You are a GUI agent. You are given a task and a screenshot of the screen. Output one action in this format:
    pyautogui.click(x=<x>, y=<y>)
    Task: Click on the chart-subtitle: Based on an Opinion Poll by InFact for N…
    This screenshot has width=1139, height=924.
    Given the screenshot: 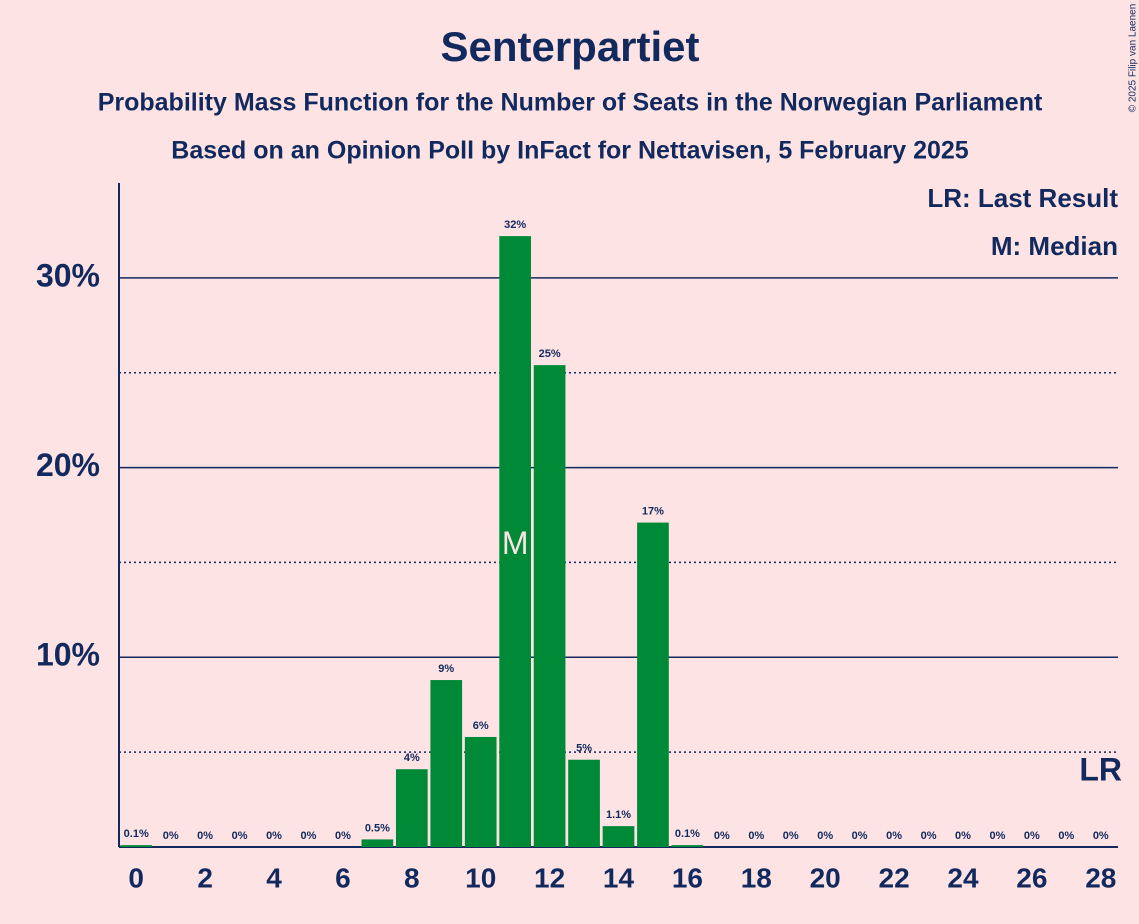 What is the action you would take?
    pyautogui.click(x=570, y=151)
    